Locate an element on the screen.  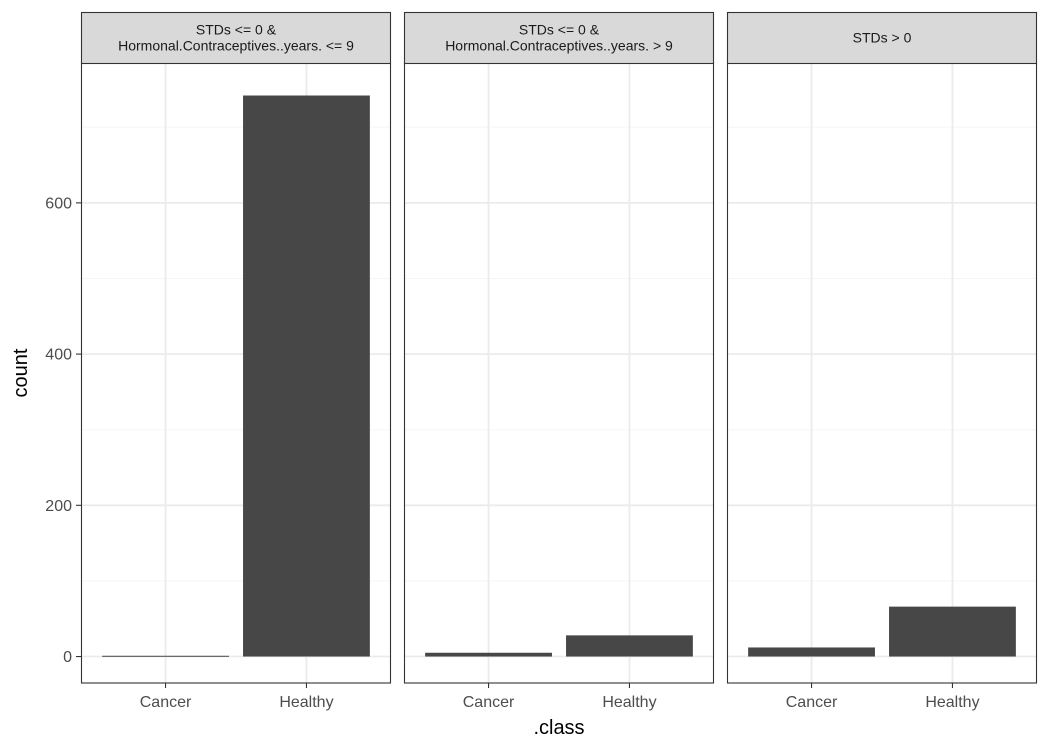
y-tick-label: 600 is located at coordinates (58, 203).